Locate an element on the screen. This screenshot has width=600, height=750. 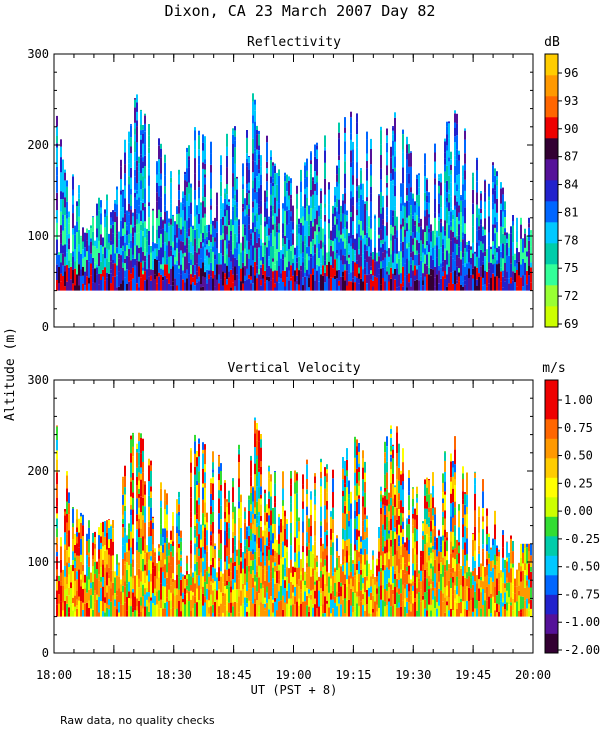
colorbar-tick-label: 93 is located at coordinates (571, 101).